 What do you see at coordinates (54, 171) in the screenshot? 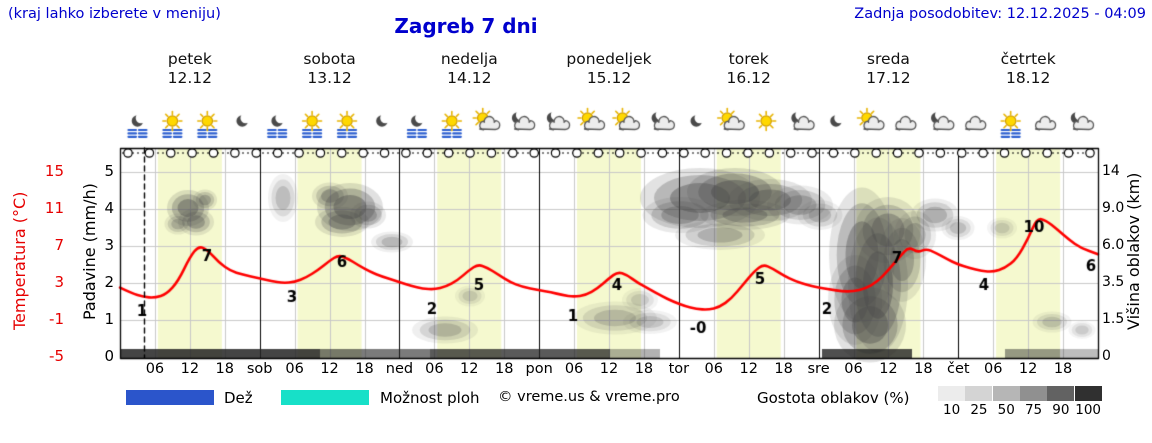
I see `temp-tick: 15` at bounding box center [54, 171].